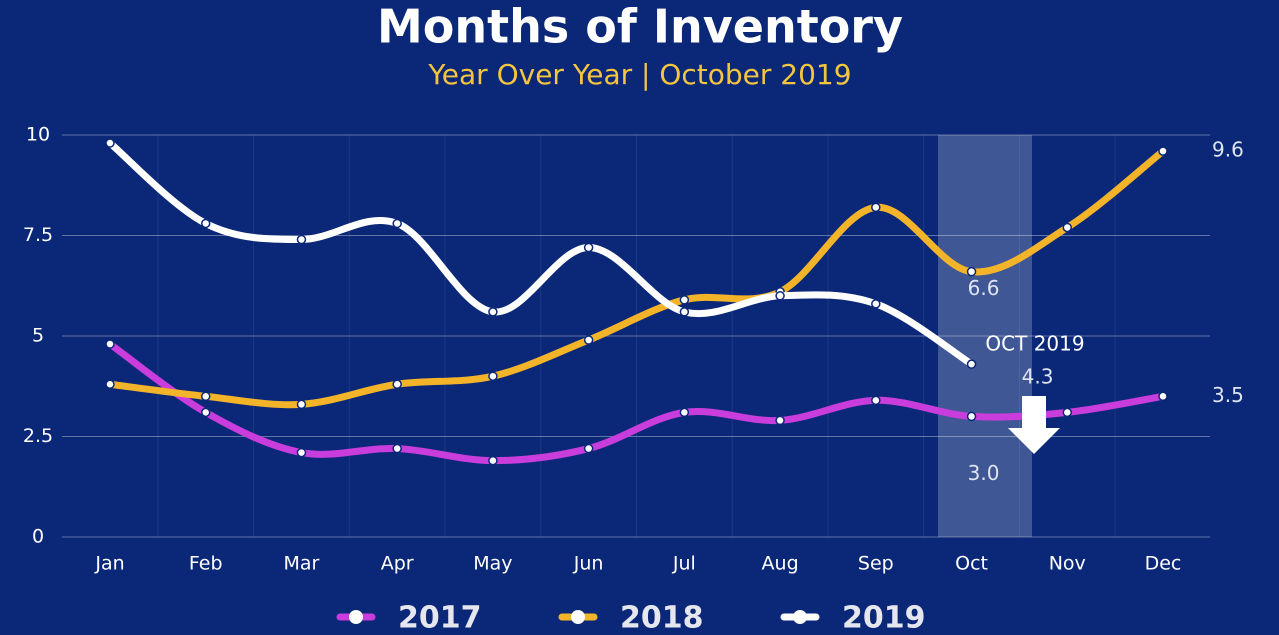 The height and width of the screenshot is (635, 1279). What do you see at coordinates (588, 564) in the screenshot?
I see `x-tick-label: Jun` at bounding box center [588, 564].